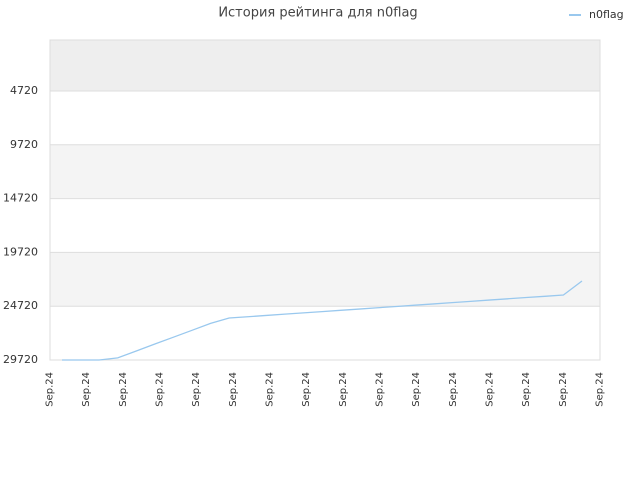 The width and height of the screenshot is (640, 480). Describe the element at coordinates (317, 13) in the screenshot. I see `chart-title: История рейтинга для n0flag` at that location.